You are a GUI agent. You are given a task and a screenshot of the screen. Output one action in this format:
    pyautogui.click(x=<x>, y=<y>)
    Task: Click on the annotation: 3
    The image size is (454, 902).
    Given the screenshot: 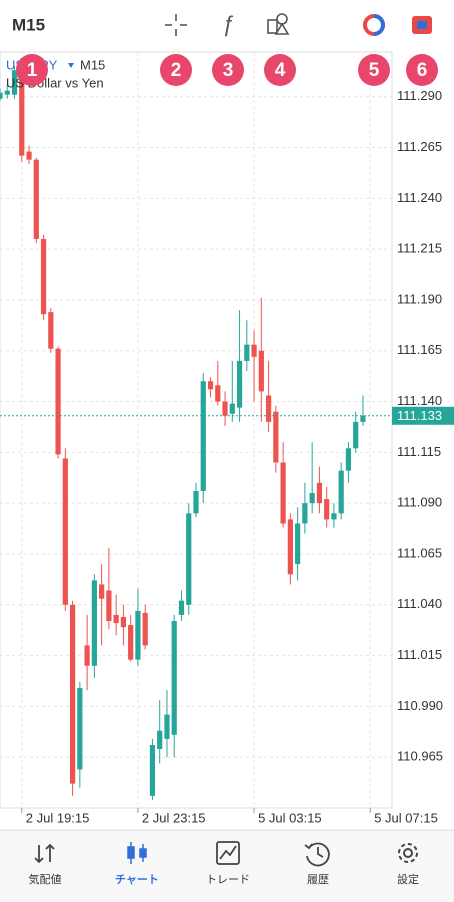 What is the action you would take?
    pyautogui.click(x=228, y=70)
    